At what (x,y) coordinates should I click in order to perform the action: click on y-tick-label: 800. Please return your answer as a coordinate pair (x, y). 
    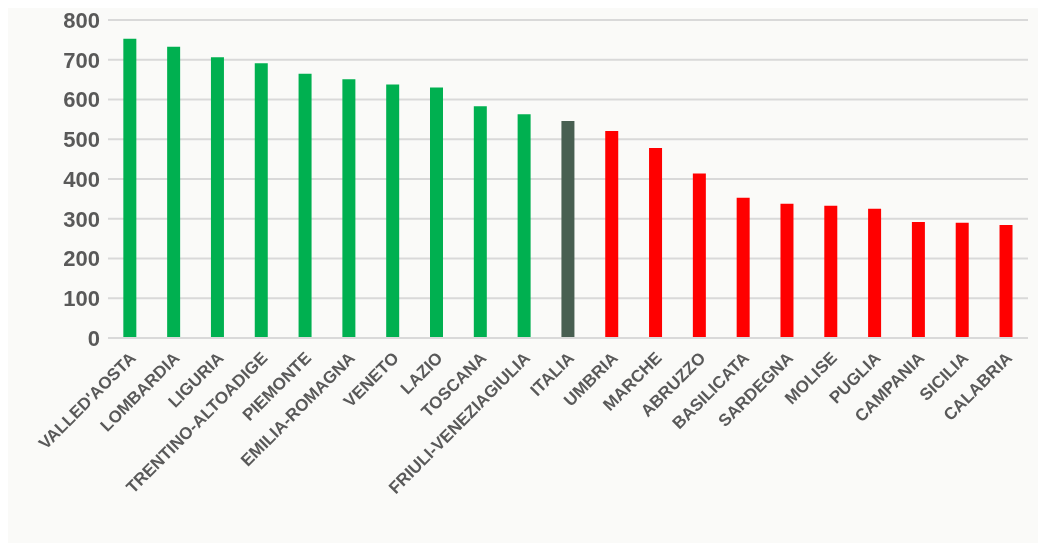
    Looking at the image, I should click on (81, 20).